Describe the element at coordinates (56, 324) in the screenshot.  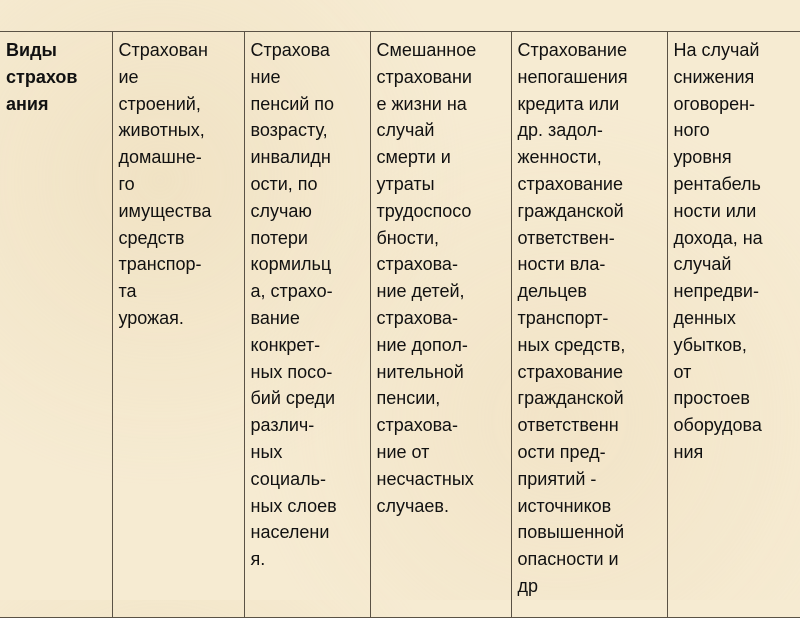
I see `header-cell-insurance-types: Виды страхов ания` at that location.